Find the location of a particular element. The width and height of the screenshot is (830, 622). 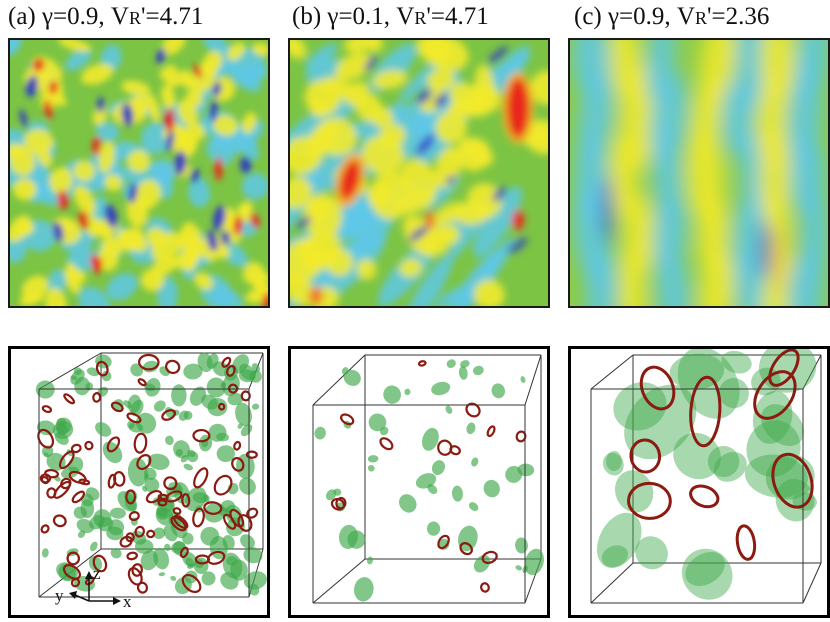

axis-z-label: z is located at coordinates (97, 573).